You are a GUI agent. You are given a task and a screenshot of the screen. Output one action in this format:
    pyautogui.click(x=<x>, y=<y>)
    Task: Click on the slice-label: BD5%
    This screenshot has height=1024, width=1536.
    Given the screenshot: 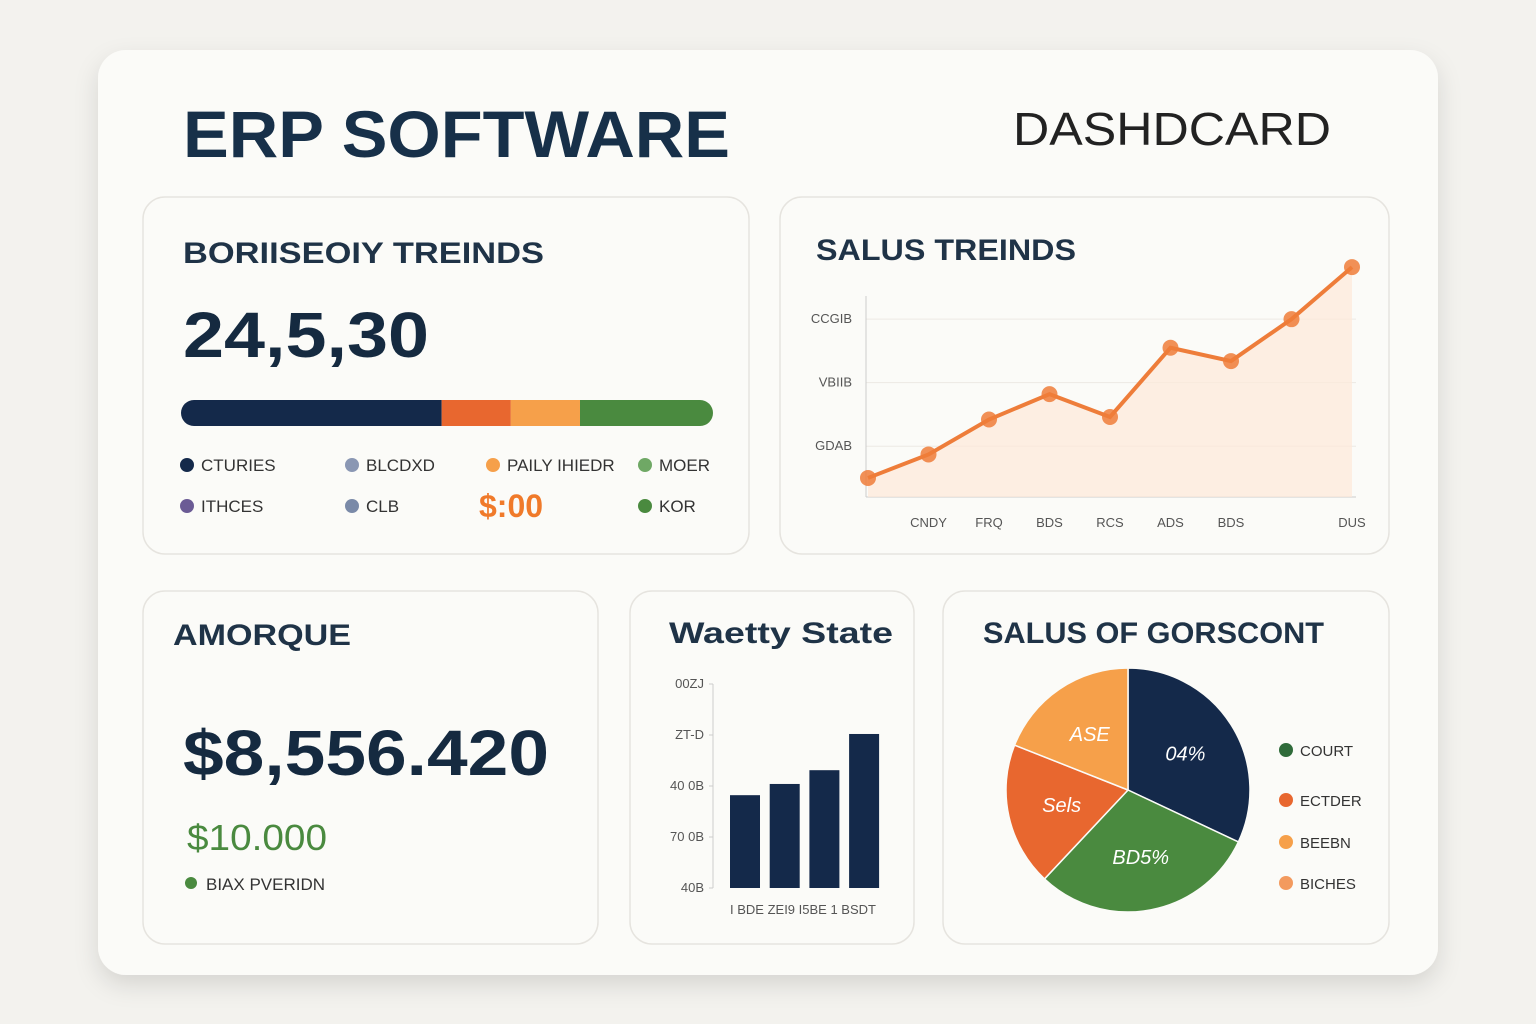 What is the action you would take?
    pyautogui.click(x=1140, y=858)
    